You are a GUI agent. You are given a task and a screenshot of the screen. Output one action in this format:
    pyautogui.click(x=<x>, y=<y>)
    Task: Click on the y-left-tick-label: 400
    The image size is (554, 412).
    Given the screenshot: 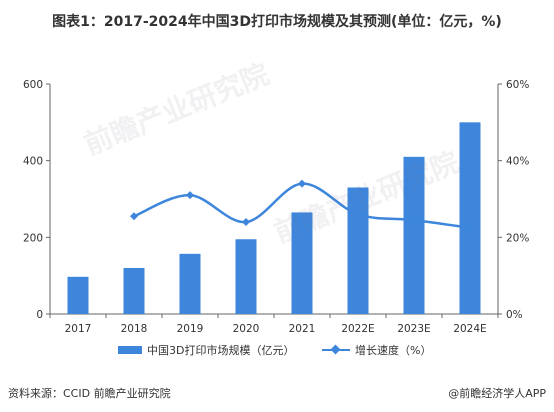 What is the action you would take?
    pyautogui.click(x=33, y=162)
    